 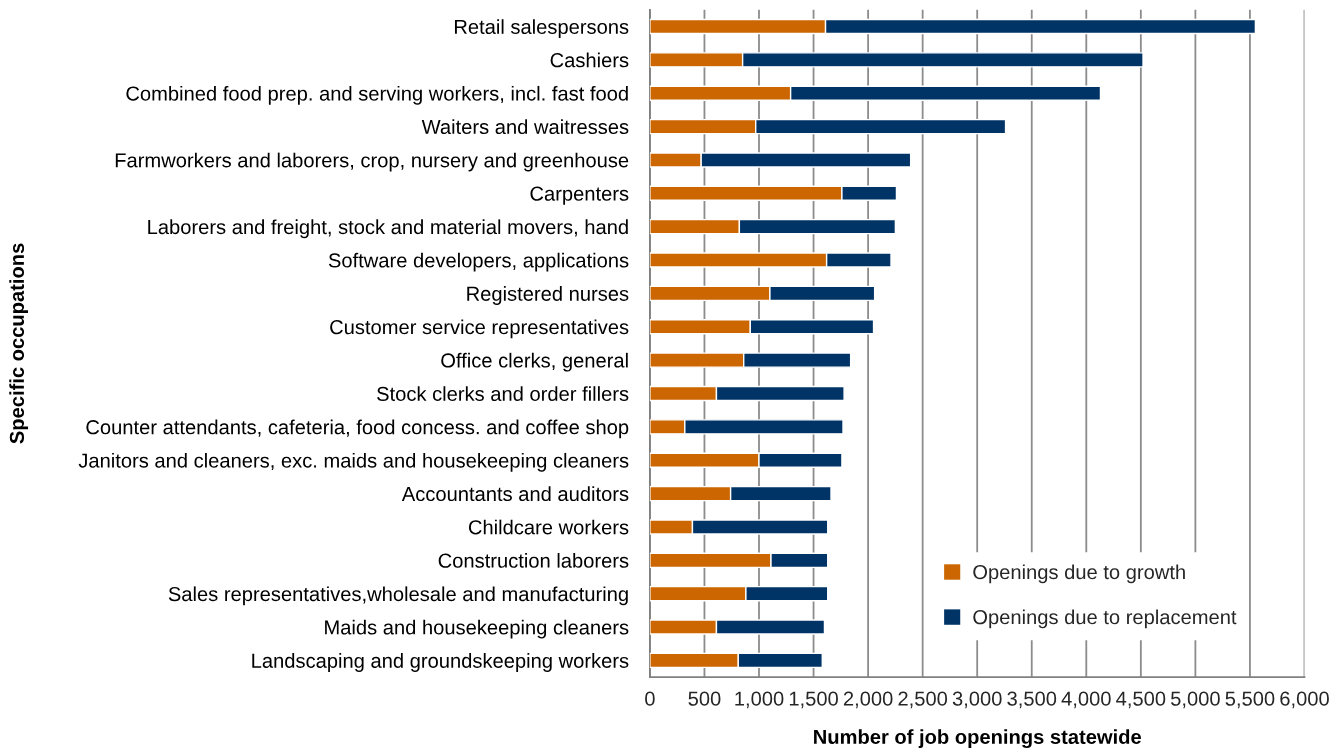 What do you see at coordinates (353, 462) in the screenshot?
I see `y-tick-label: Janitors and cleaners, exc. maids and housekeeping cleaners` at bounding box center [353, 462].